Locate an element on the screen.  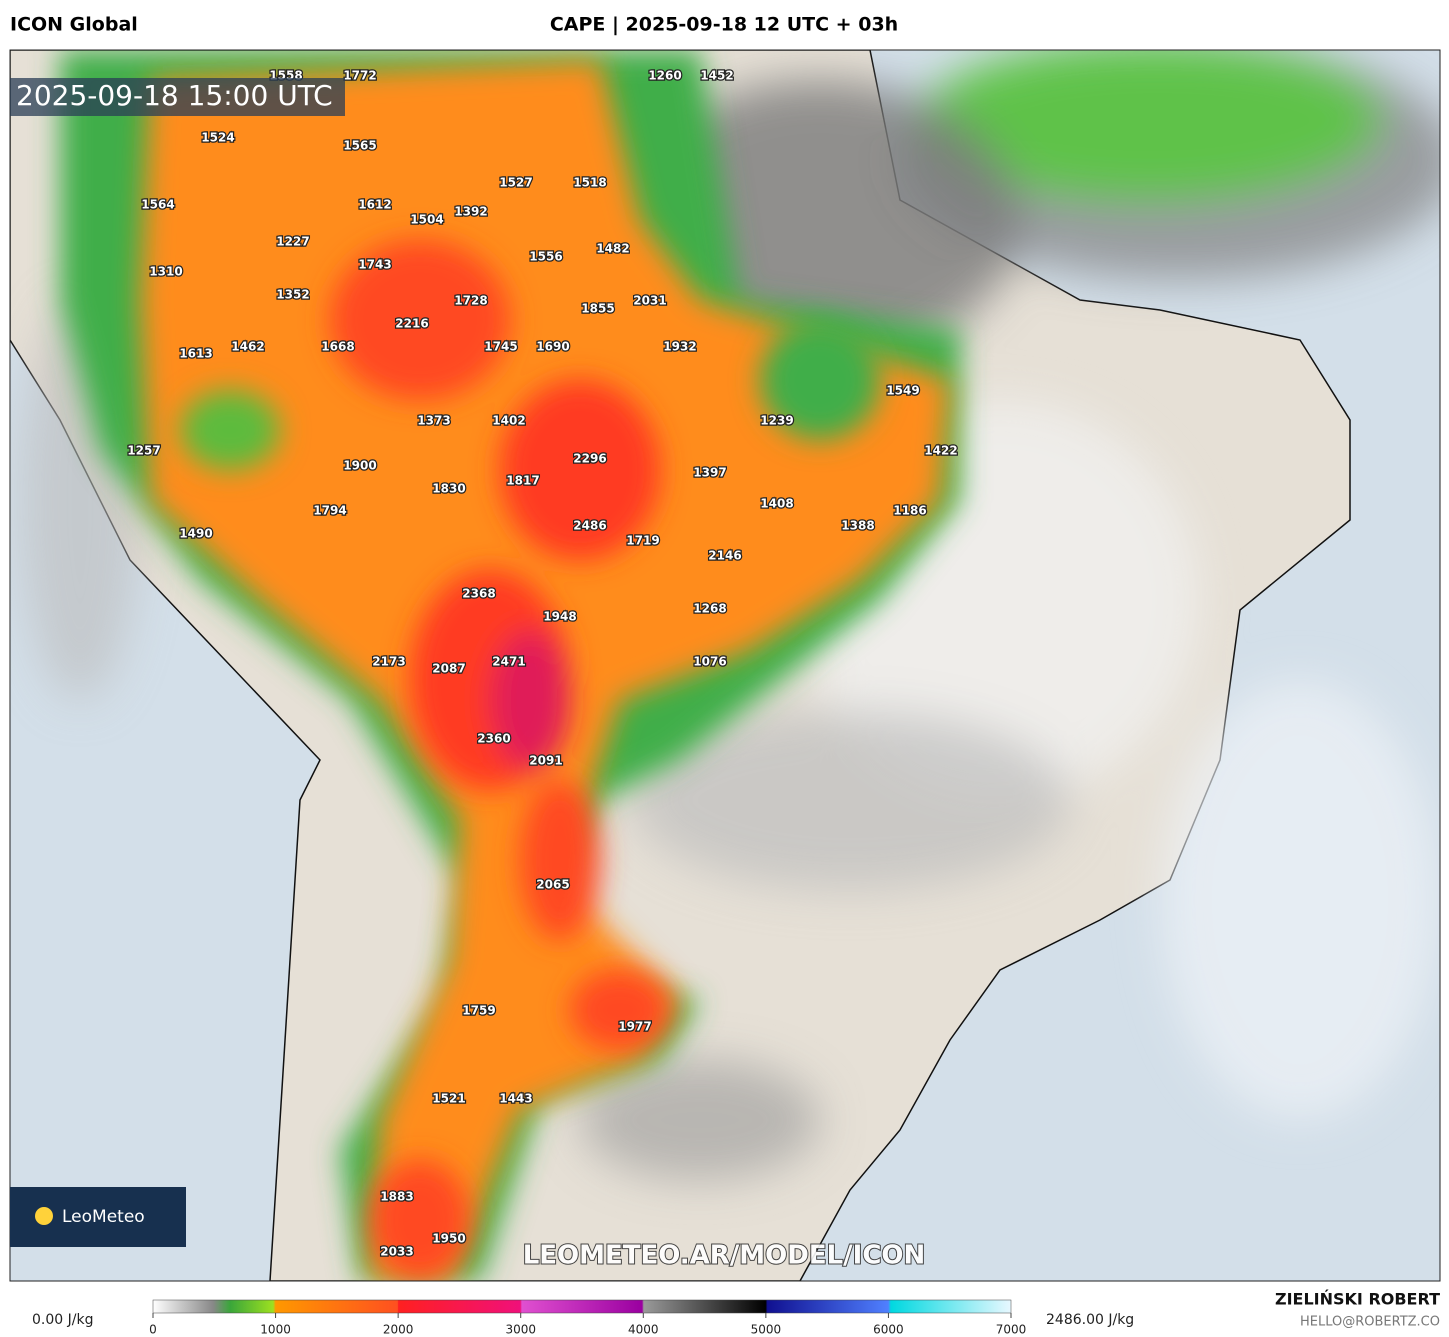
colorbar-tick-label: 5000 is located at coordinates (766, 1330).